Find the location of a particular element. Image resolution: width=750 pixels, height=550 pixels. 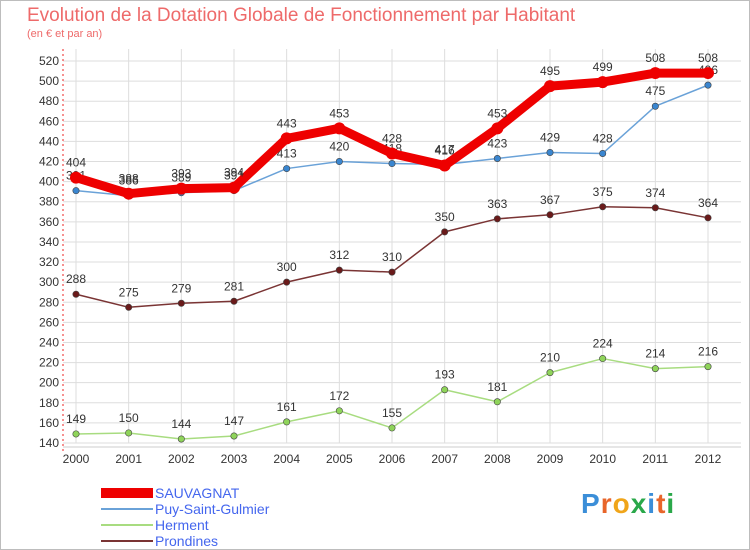

x-tick-label: 2004 is located at coordinates (286, 459).